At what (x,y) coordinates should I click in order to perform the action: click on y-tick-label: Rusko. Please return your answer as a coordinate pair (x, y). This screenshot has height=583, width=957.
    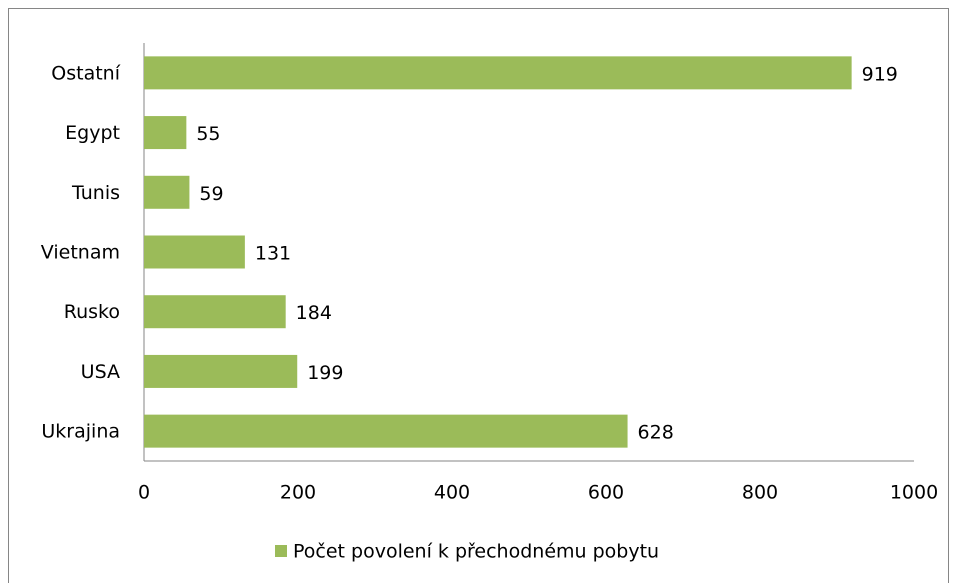
    Looking at the image, I should click on (92, 312).